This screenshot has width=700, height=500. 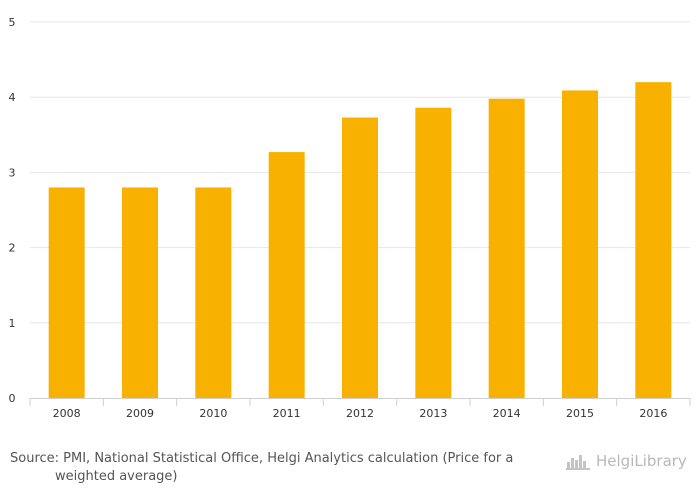 What do you see at coordinates (507, 413) in the screenshot?
I see `x-tick-label: 2014` at bounding box center [507, 413].